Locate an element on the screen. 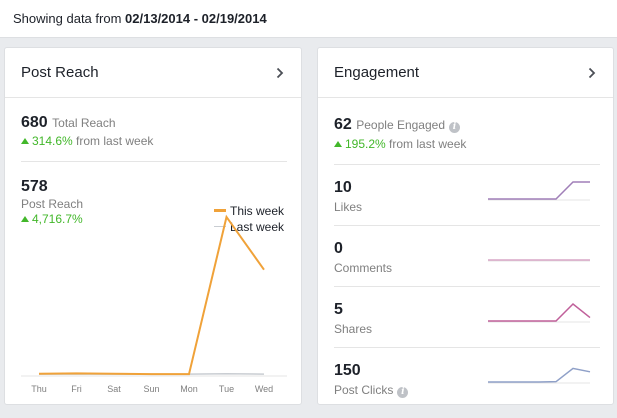 This screenshot has height=418, width=617. post-reach-value: 578 is located at coordinates (34, 186).